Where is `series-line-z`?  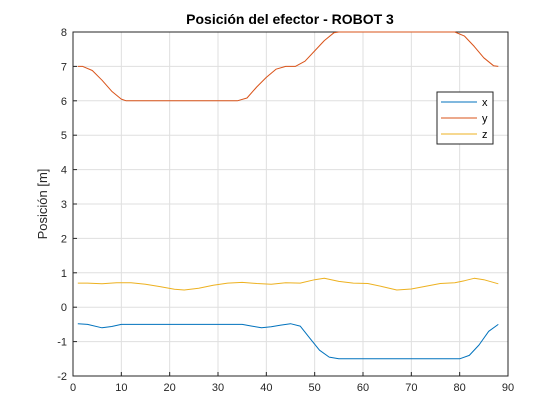
series-line-z is located at coordinates (288, 284).